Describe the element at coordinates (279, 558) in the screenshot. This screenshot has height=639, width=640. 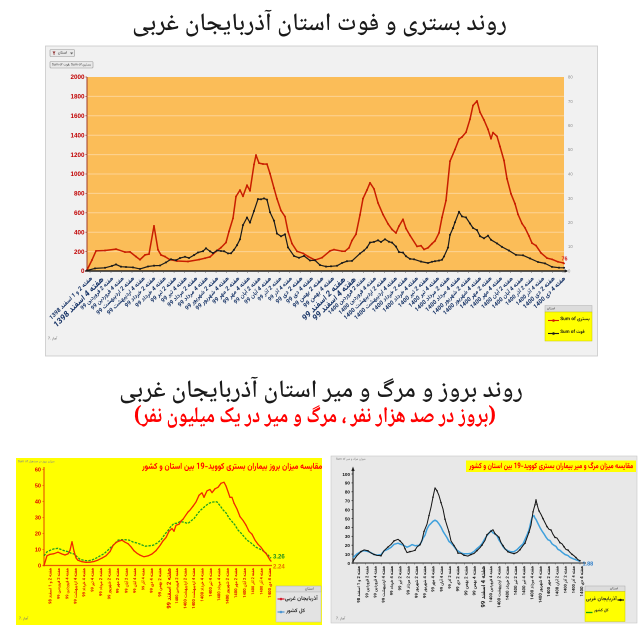
I see `svg-text: 3.26` at that location.